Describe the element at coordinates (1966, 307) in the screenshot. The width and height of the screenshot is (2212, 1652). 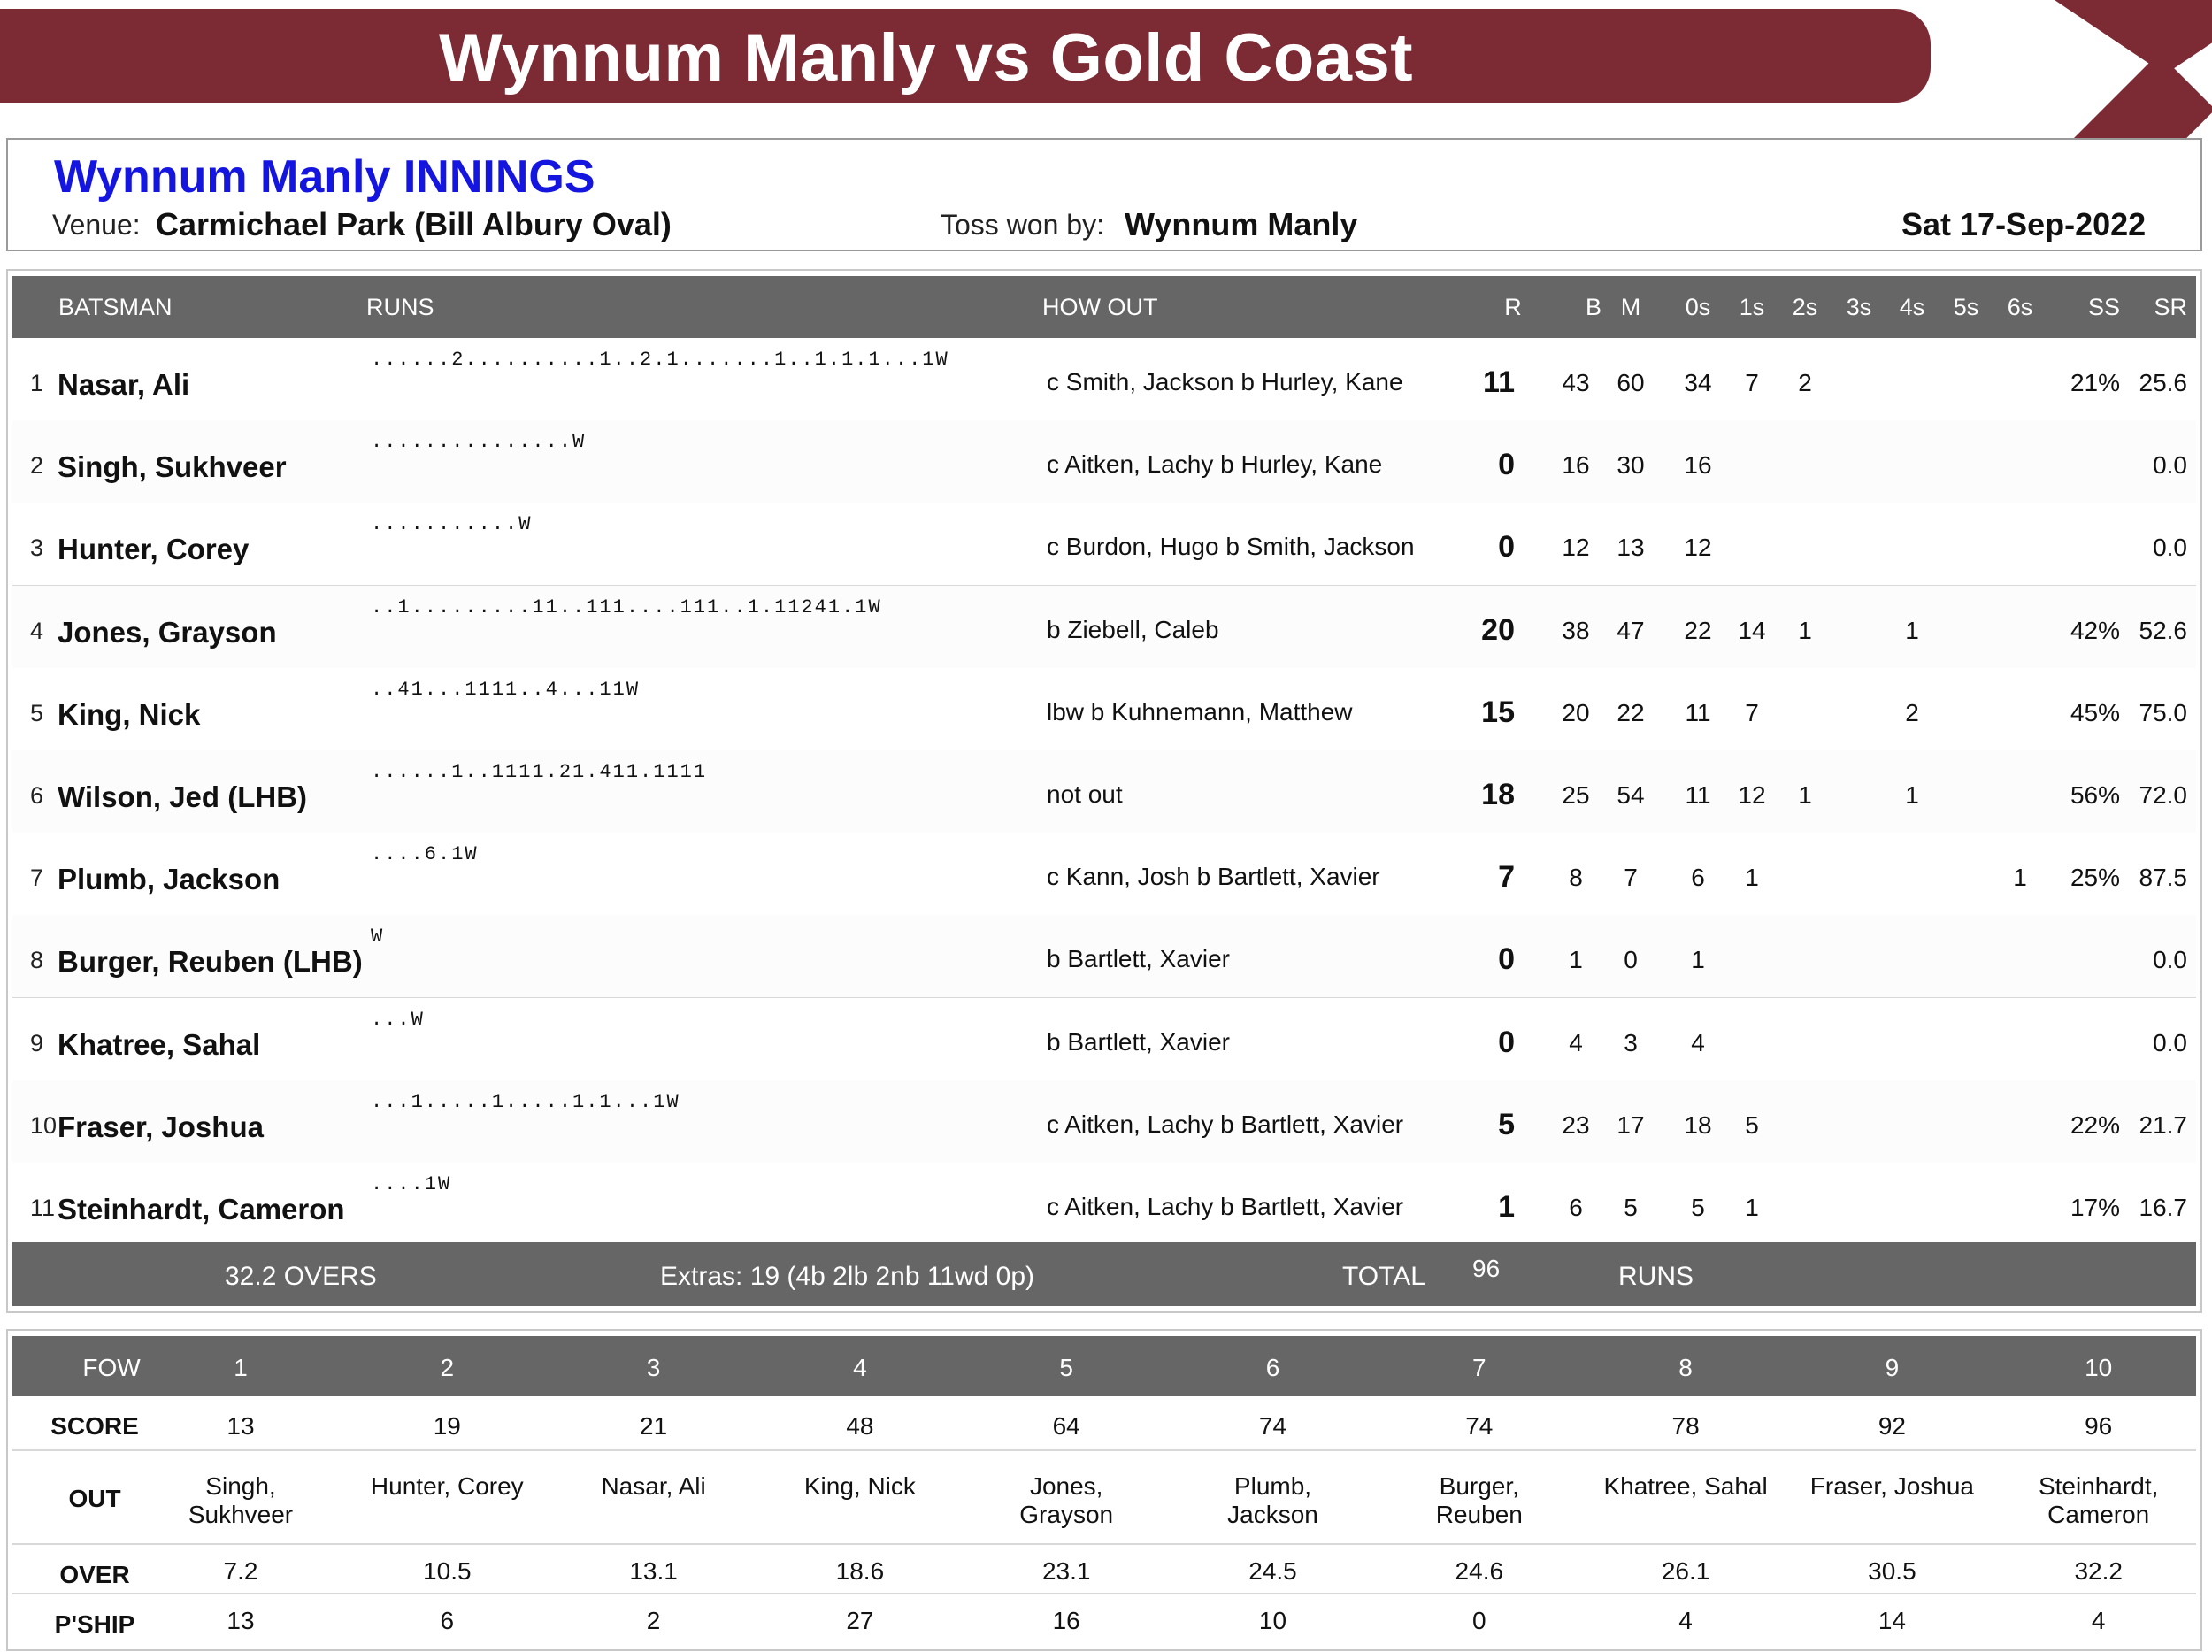
I see `col-5s: 5s` at that location.